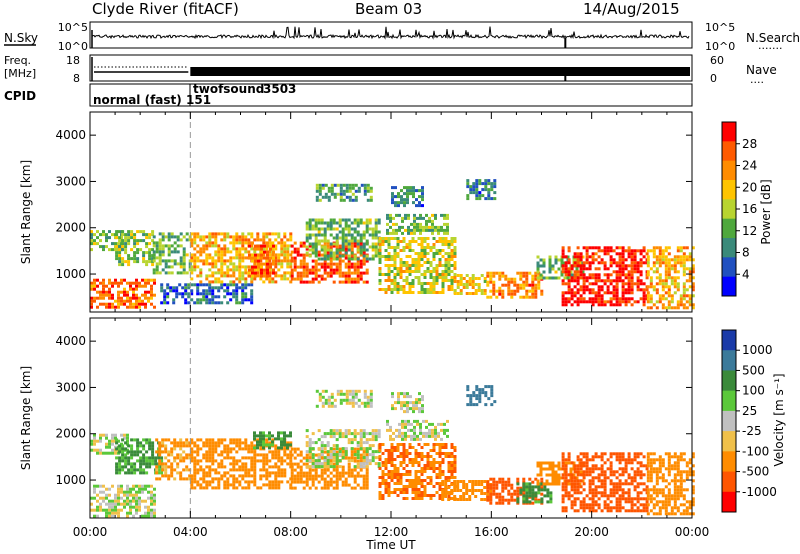 This screenshot has height=554, width=800. Describe the element at coordinates (391, 69) in the screenshot. I see `frequency-trace` at that location.